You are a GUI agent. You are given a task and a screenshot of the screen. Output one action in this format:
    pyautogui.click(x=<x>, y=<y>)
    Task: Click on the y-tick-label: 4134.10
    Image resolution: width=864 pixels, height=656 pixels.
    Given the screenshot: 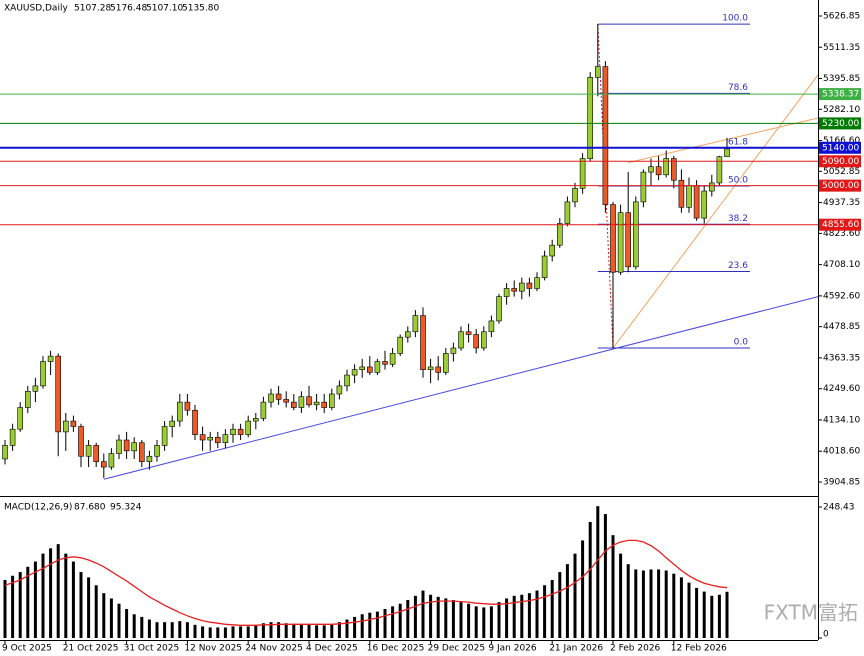 What is the action you would take?
    pyautogui.click(x=841, y=420)
    